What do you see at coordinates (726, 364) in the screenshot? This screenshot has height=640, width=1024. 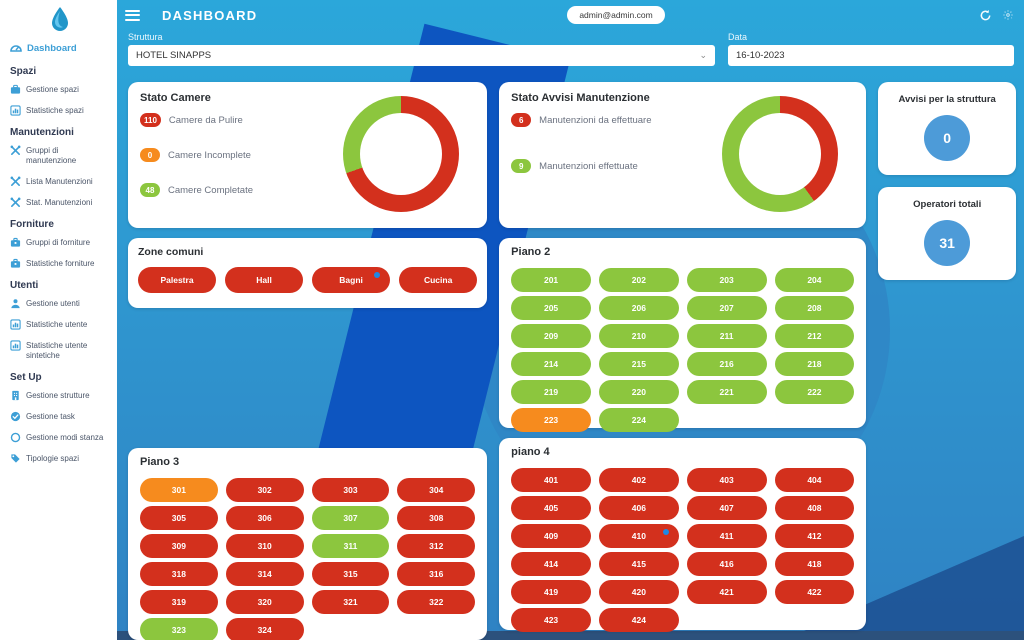 I see `room-pill: 216` at bounding box center [726, 364].